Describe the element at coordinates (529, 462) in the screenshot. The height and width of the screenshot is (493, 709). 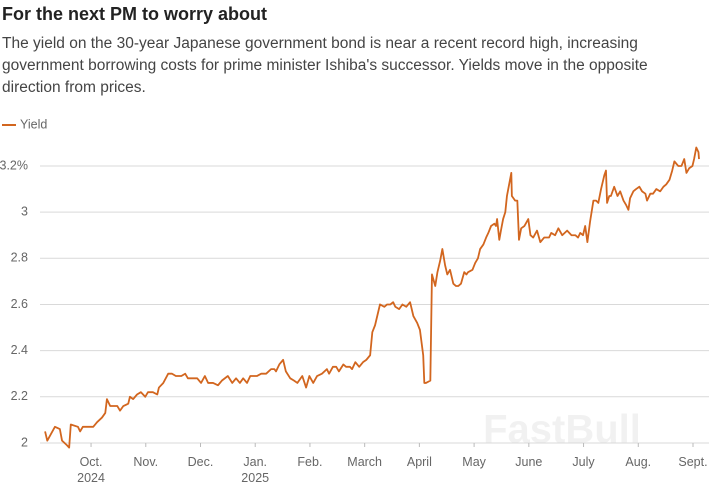
I see `x-tick-label: June` at that location.